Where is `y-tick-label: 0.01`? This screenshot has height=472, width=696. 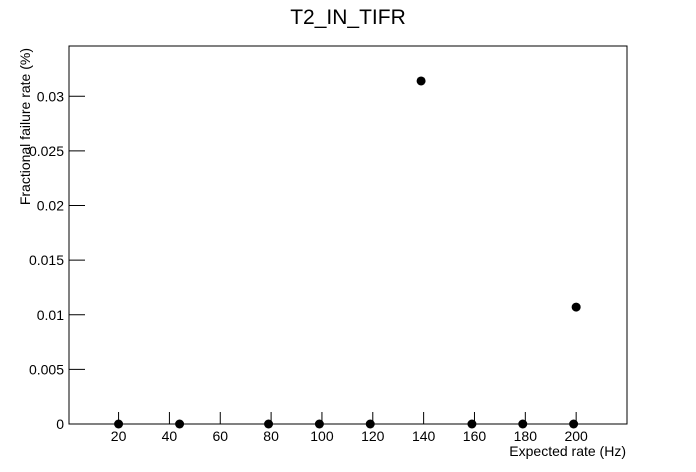 y-tick-label: 0.01 is located at coordinates (50, 315).